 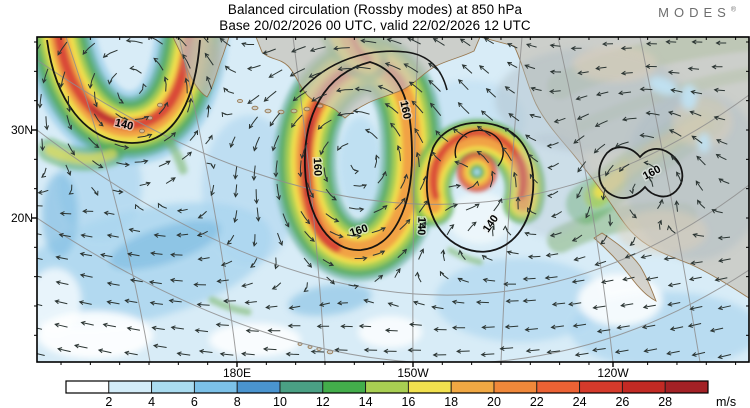 I want to click on contour-value-label: 160, so click(x=317, y=167).